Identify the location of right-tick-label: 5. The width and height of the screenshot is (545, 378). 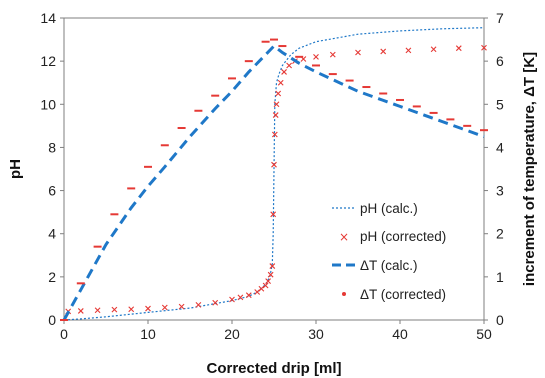
(500, 104).